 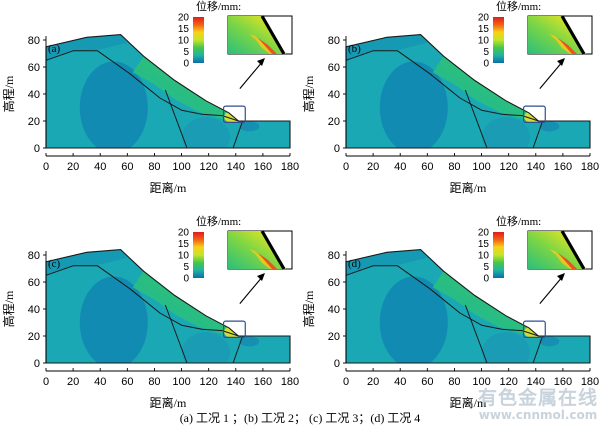 What do you see at coordinates (538, 405) in the screenshot?
I see `watermark: 有色金属在线 www.cnnmol.com` at bounding box center [538, 405].